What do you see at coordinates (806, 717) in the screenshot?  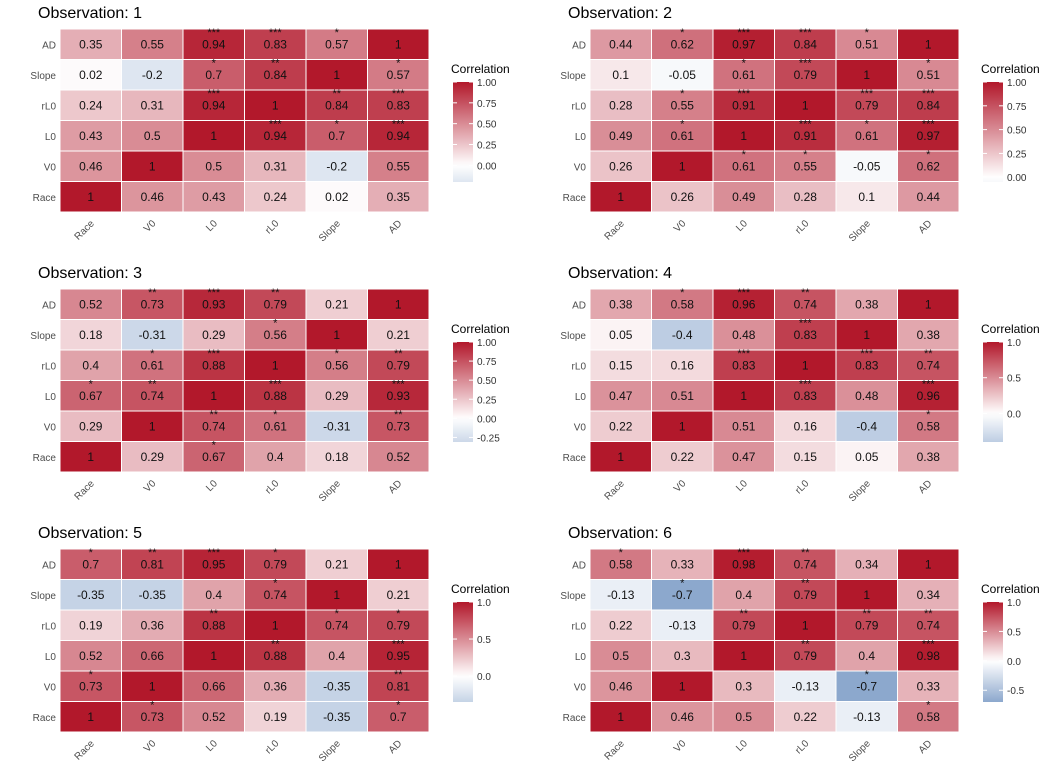 I see `cell-value-label: 0.22` at bounding box center [806, 717].